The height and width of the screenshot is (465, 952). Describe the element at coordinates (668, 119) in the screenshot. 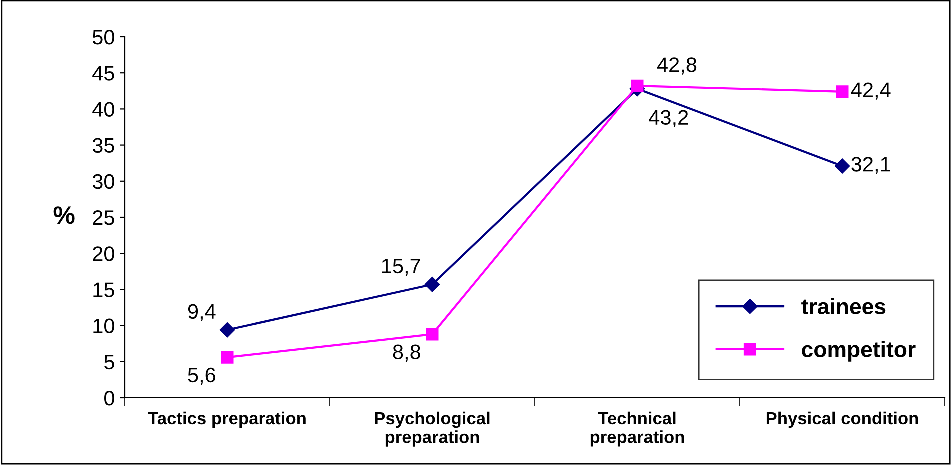

I see `data-label: 43,2` at that location.